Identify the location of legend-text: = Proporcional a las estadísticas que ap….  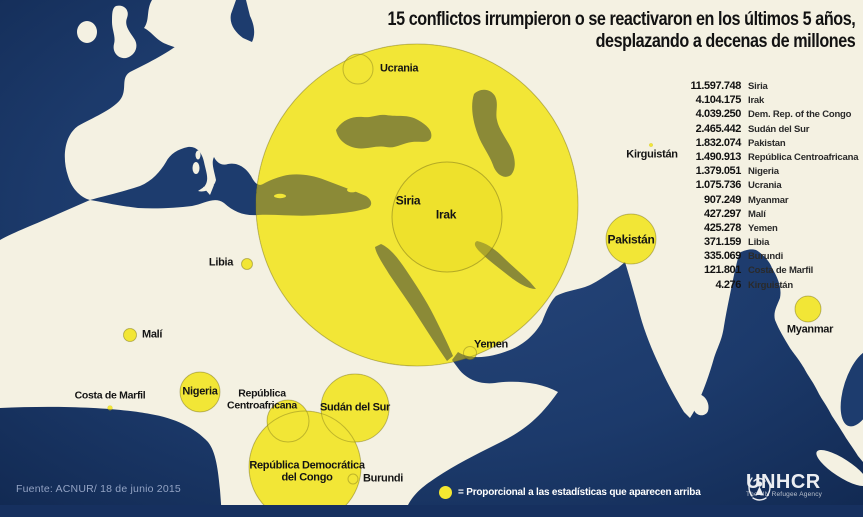
(579, 492).